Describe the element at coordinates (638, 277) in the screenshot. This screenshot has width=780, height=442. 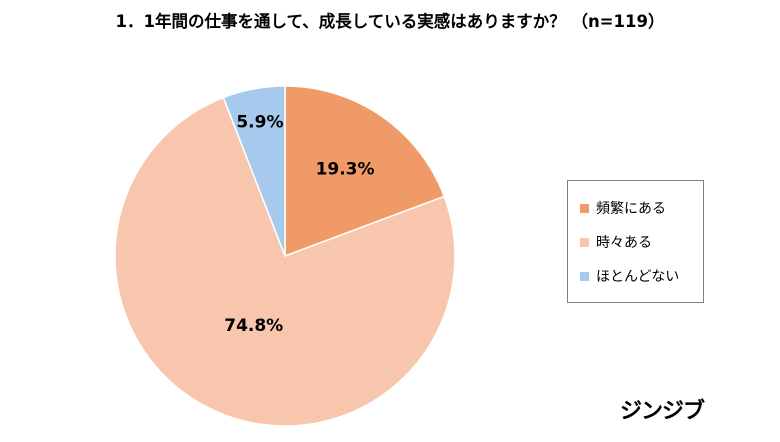
I see `legend-label: ほとんどない` at that location.